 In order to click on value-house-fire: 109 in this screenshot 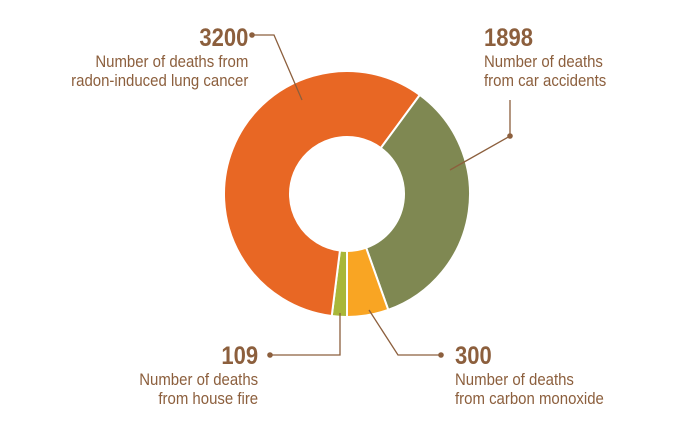, I will do `click(239, 356)`.